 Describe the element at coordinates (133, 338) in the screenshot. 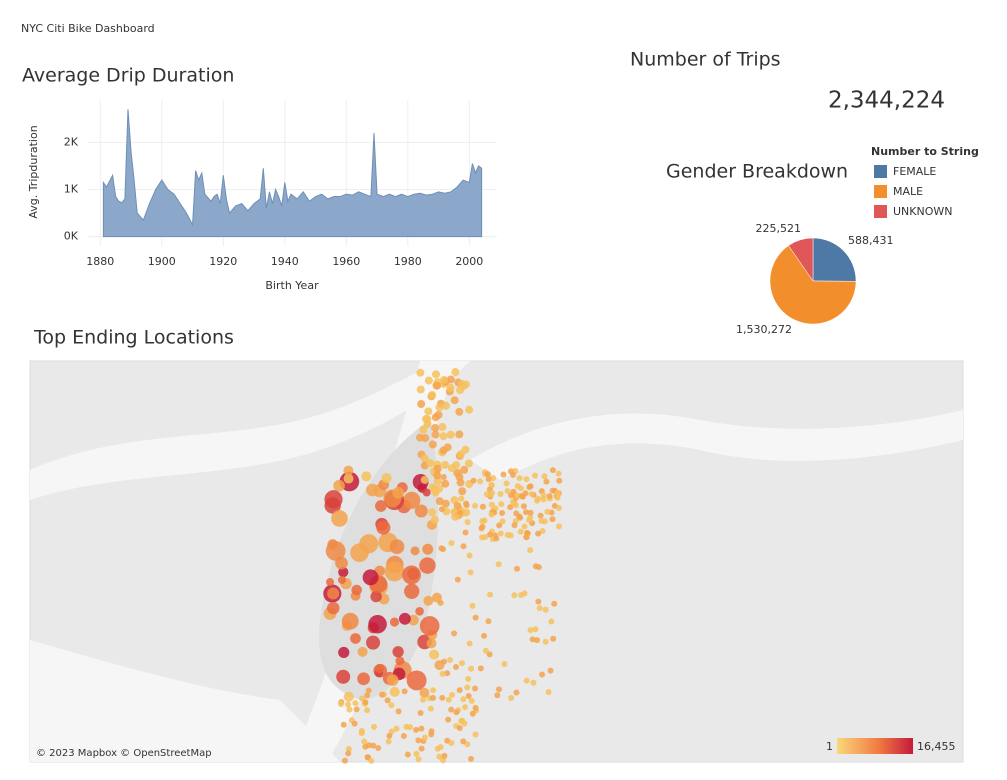

I see `chart-title: Top Ending Locations` at that location.